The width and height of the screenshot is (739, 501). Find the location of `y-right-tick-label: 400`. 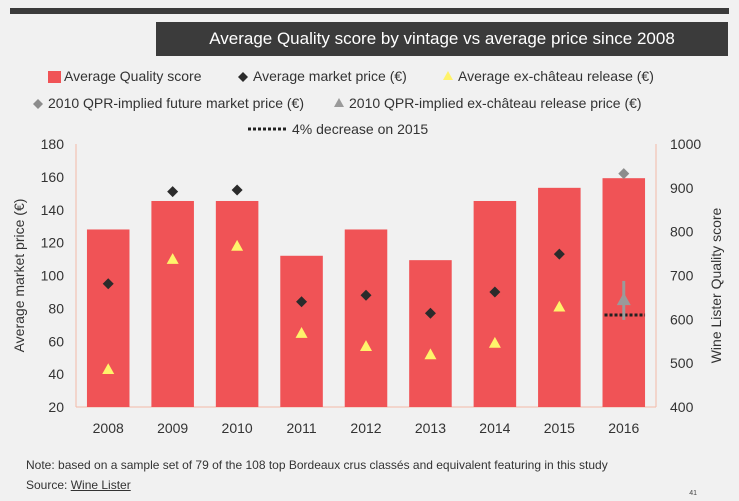

y-right-tick-label: 400 is located at coordinates (682, 407).